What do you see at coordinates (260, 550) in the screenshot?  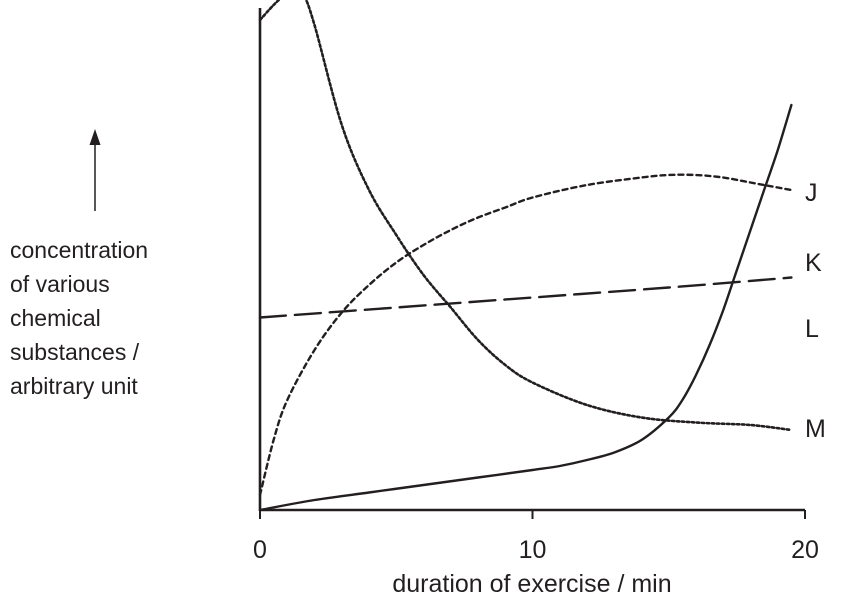 I see `x-tick-label: 0` at bounding box center [260, 550].